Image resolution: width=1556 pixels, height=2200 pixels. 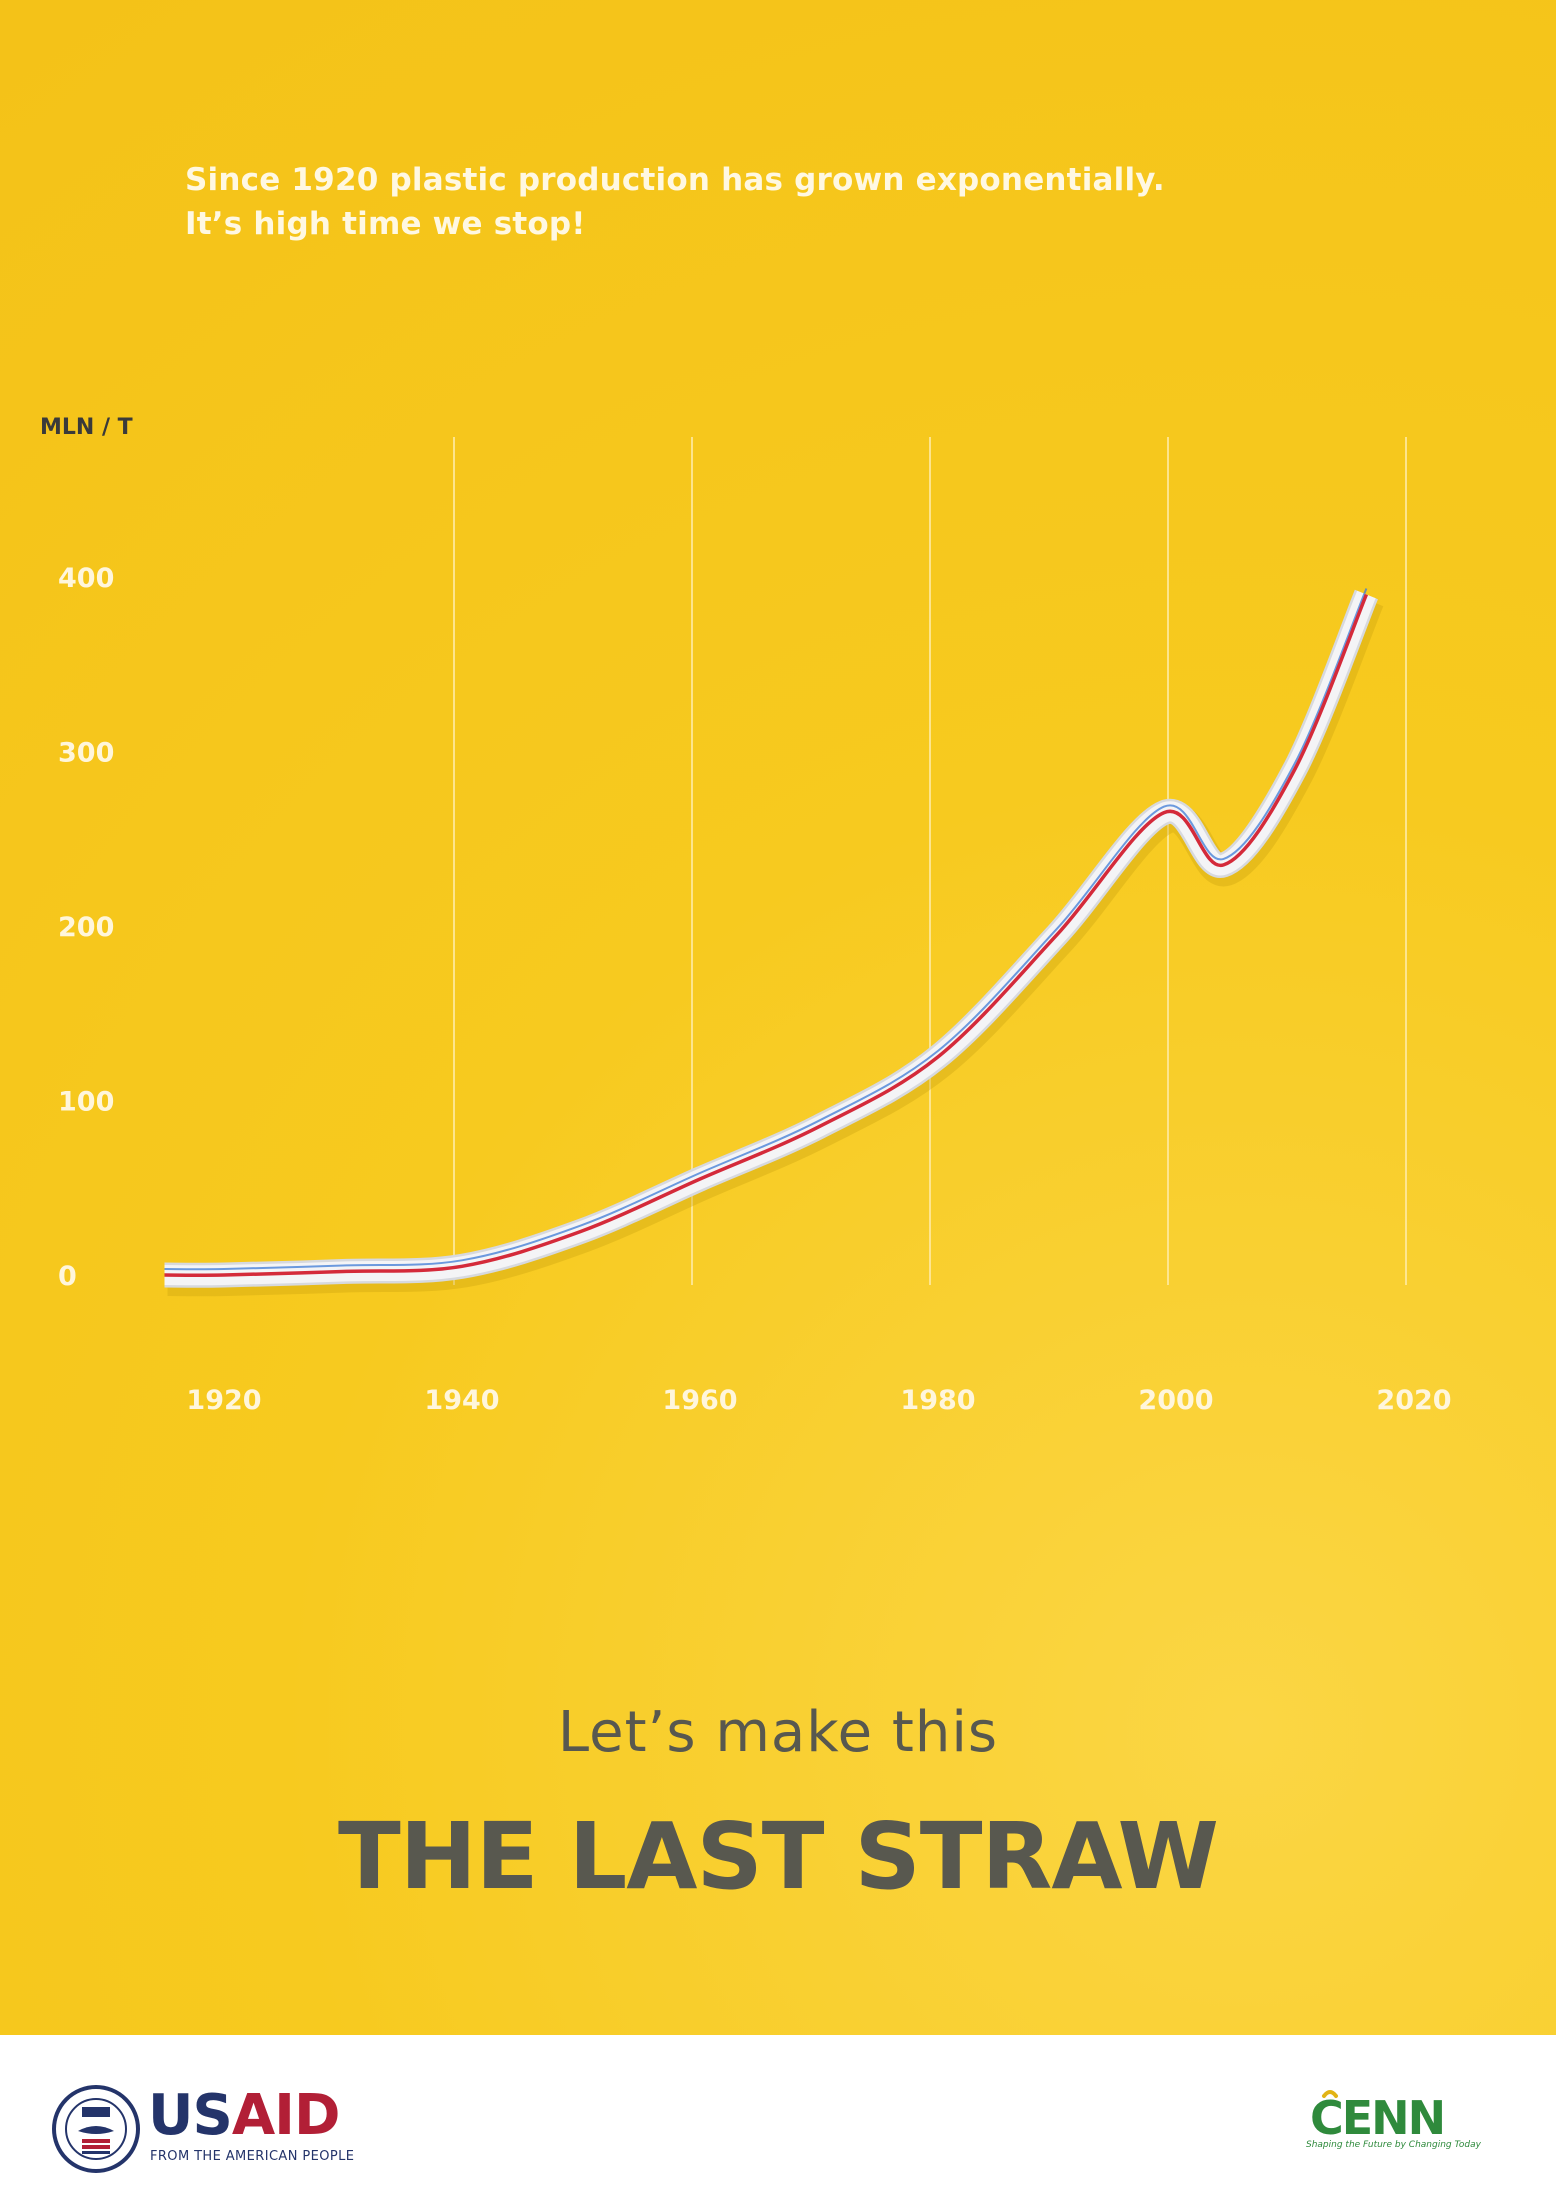 What do you see at coordinates (385, 224) in the screenshot?
I see `intro-line-2: It’s high time we stop!` at bounding box center [385, 224].